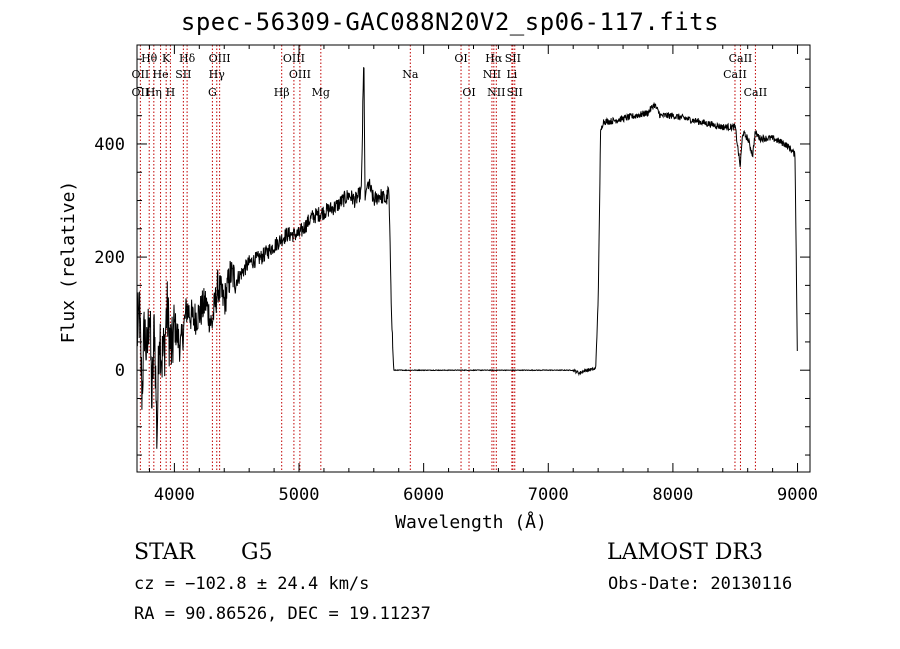 The image size is (900, 649). Describe the element at coordinates (797, 495) in the screenshot. I see `x-tick-label: 9000` at that location.